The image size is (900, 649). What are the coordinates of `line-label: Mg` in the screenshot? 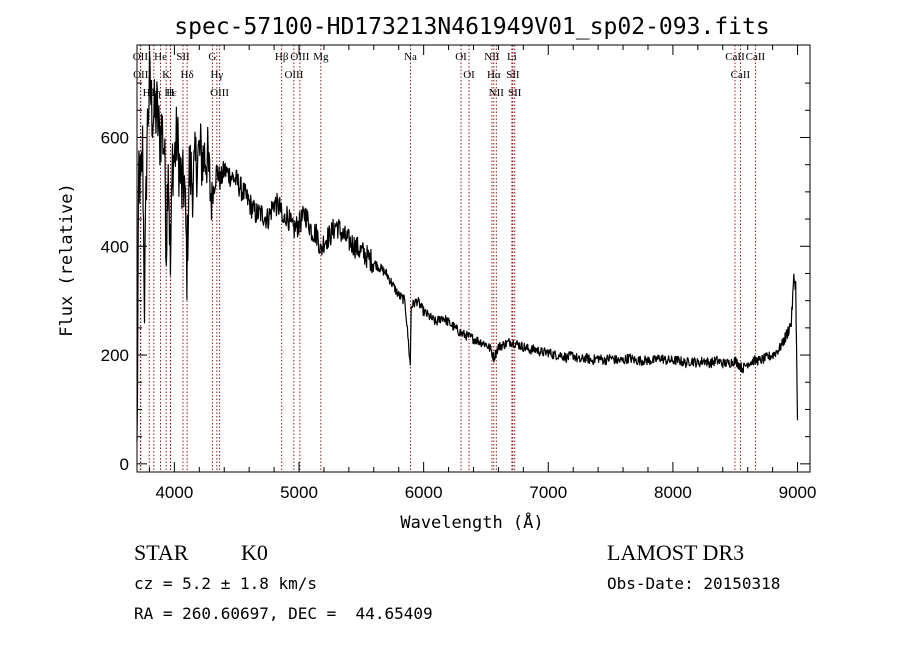 It's located at (321, 57).